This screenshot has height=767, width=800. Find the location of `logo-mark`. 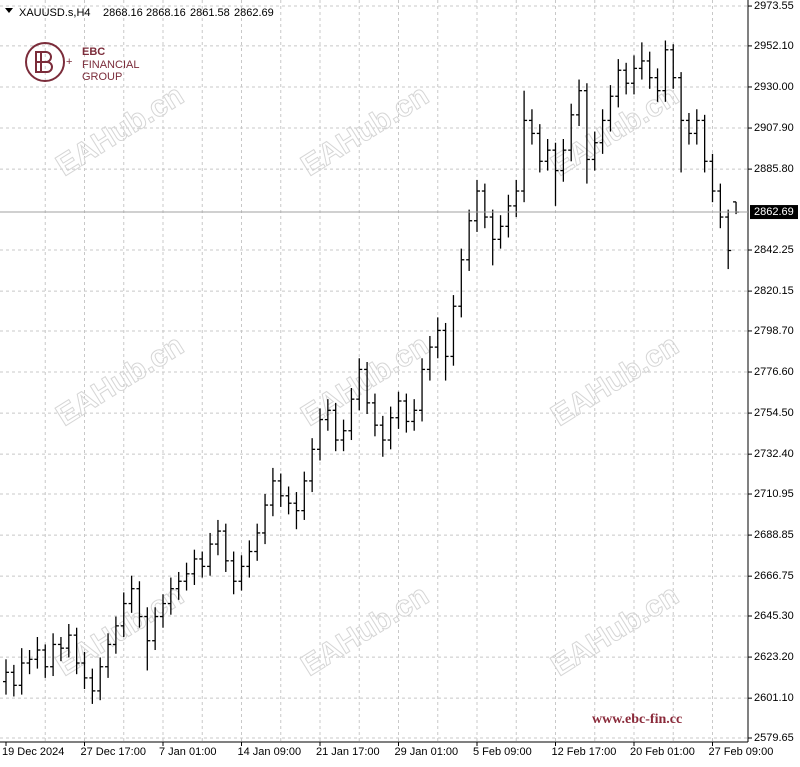

logo-mark is located at coordinates (44, 62).